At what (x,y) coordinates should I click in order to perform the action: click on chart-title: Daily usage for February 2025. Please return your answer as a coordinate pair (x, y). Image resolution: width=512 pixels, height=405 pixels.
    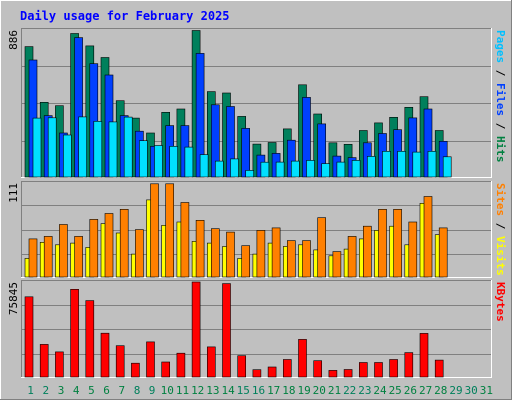
    Looking at the image, I should click on (125, 16).